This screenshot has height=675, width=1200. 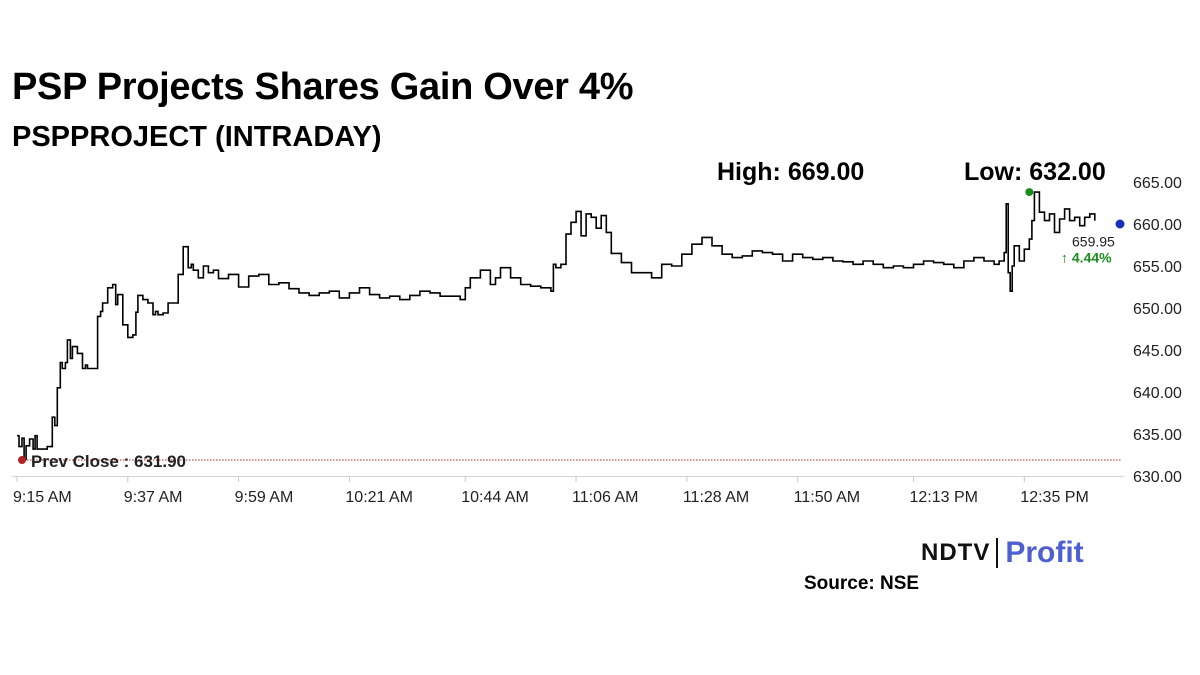 I want to click on brand-separator, so click(x=997, y=553).